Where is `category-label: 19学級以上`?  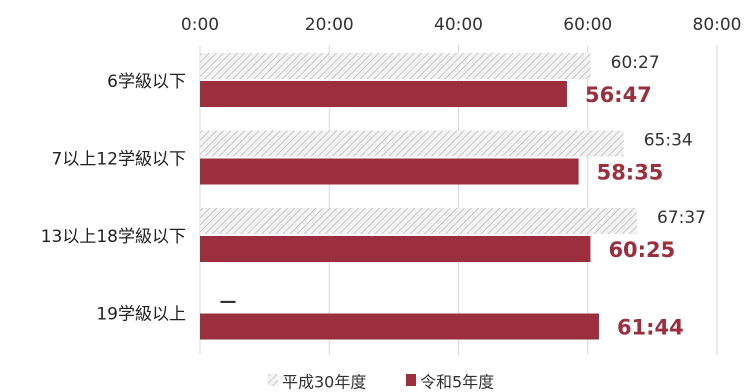 category-label: 19学級以上 is located at coordinates (141, 314).